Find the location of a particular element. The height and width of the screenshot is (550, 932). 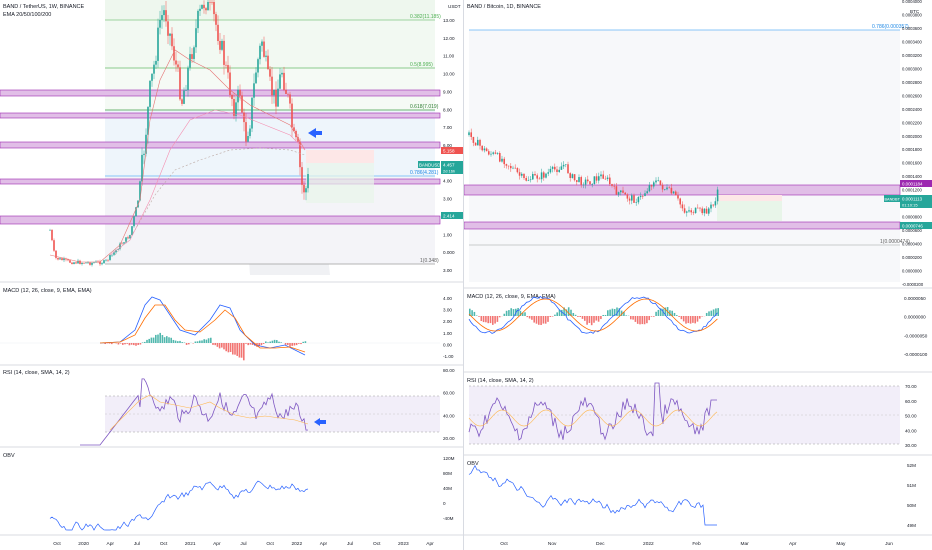

axis-tick: 52M is located at coordinates (911, 465).